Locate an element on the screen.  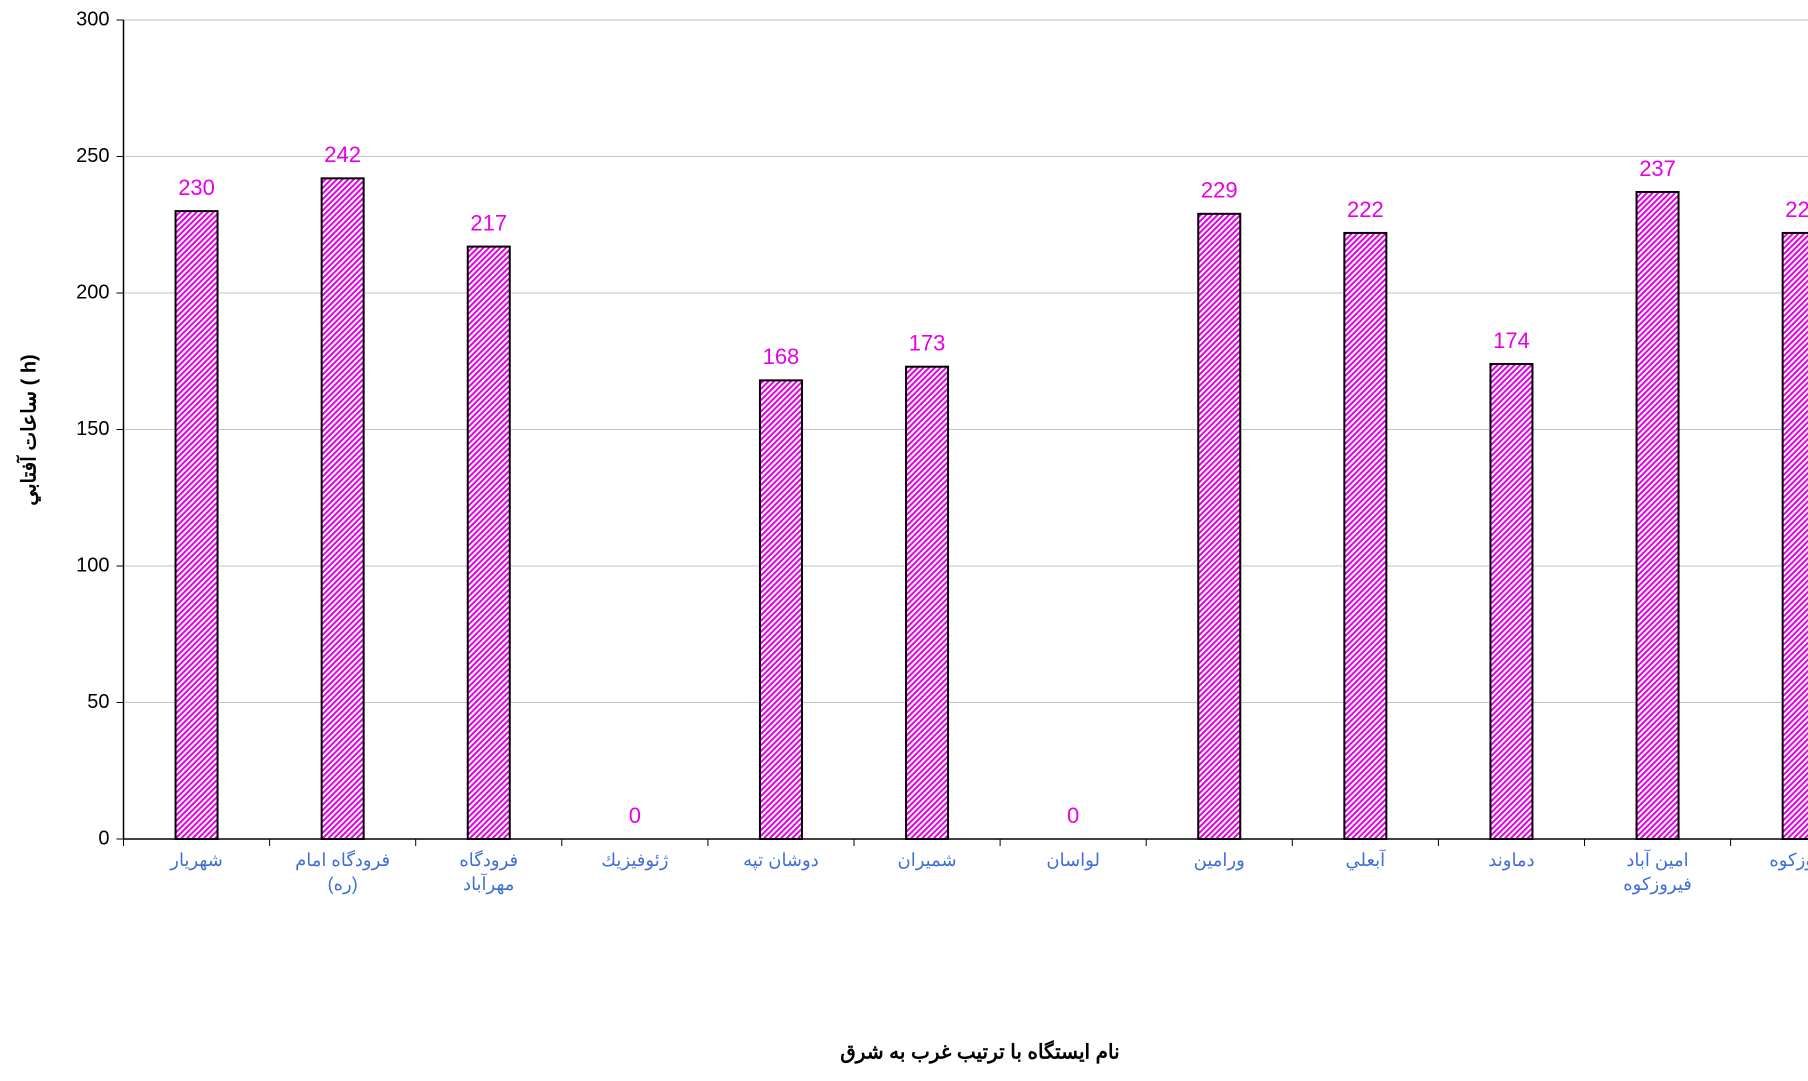
y-tick-label: 300 is located at coordinates (92, 19).